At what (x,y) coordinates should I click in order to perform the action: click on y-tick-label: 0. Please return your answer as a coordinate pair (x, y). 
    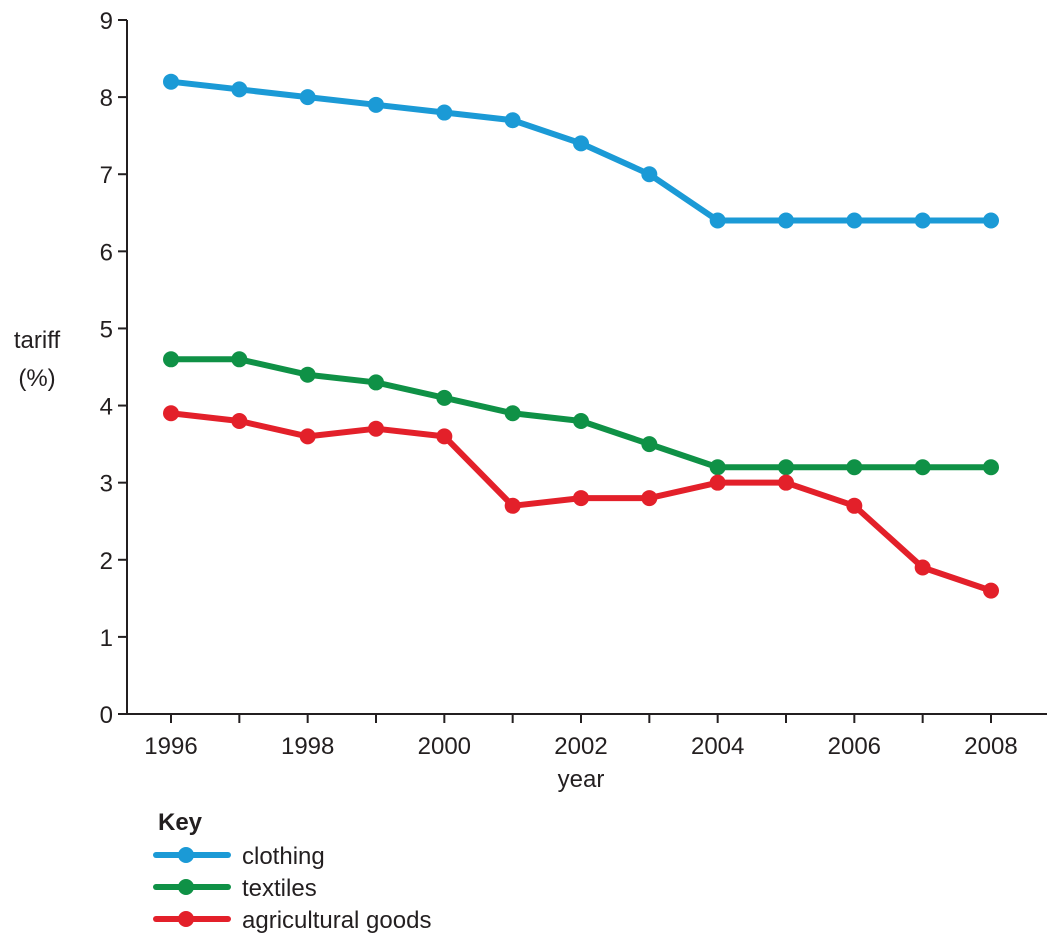
    Looking at the image, I should click on (106, 715).